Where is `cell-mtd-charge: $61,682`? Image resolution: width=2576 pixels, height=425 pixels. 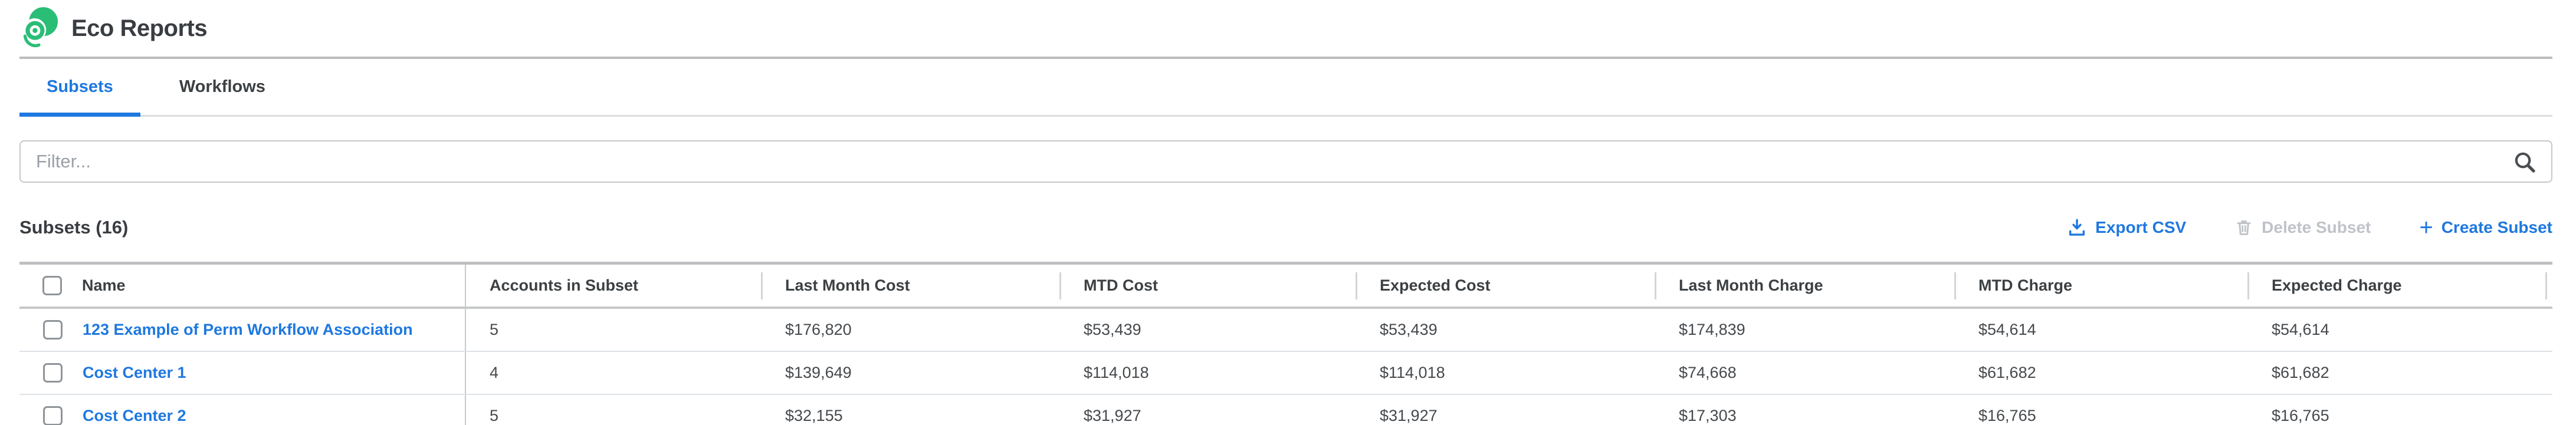
cell-mtd-charge: $61,682 is located at coordinates (2007, 372).